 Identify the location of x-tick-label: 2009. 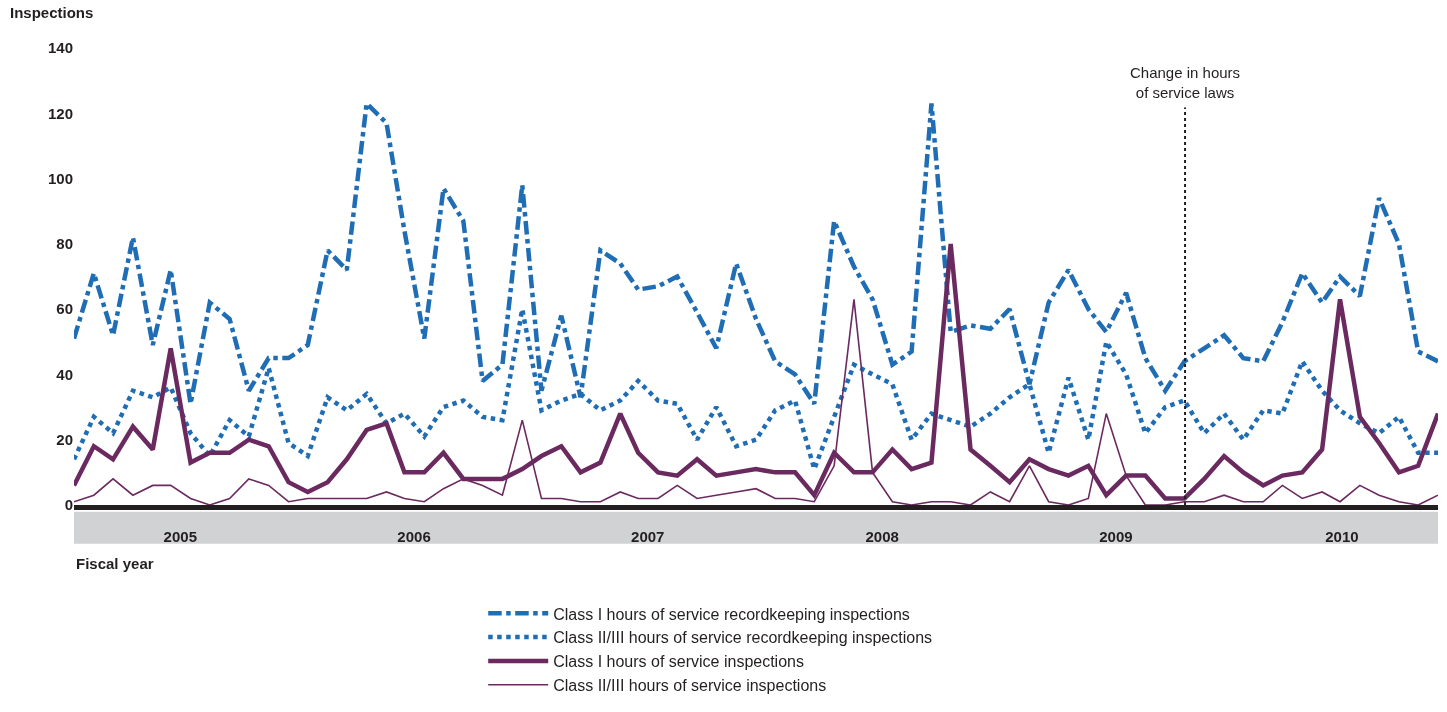
(1116, 536).